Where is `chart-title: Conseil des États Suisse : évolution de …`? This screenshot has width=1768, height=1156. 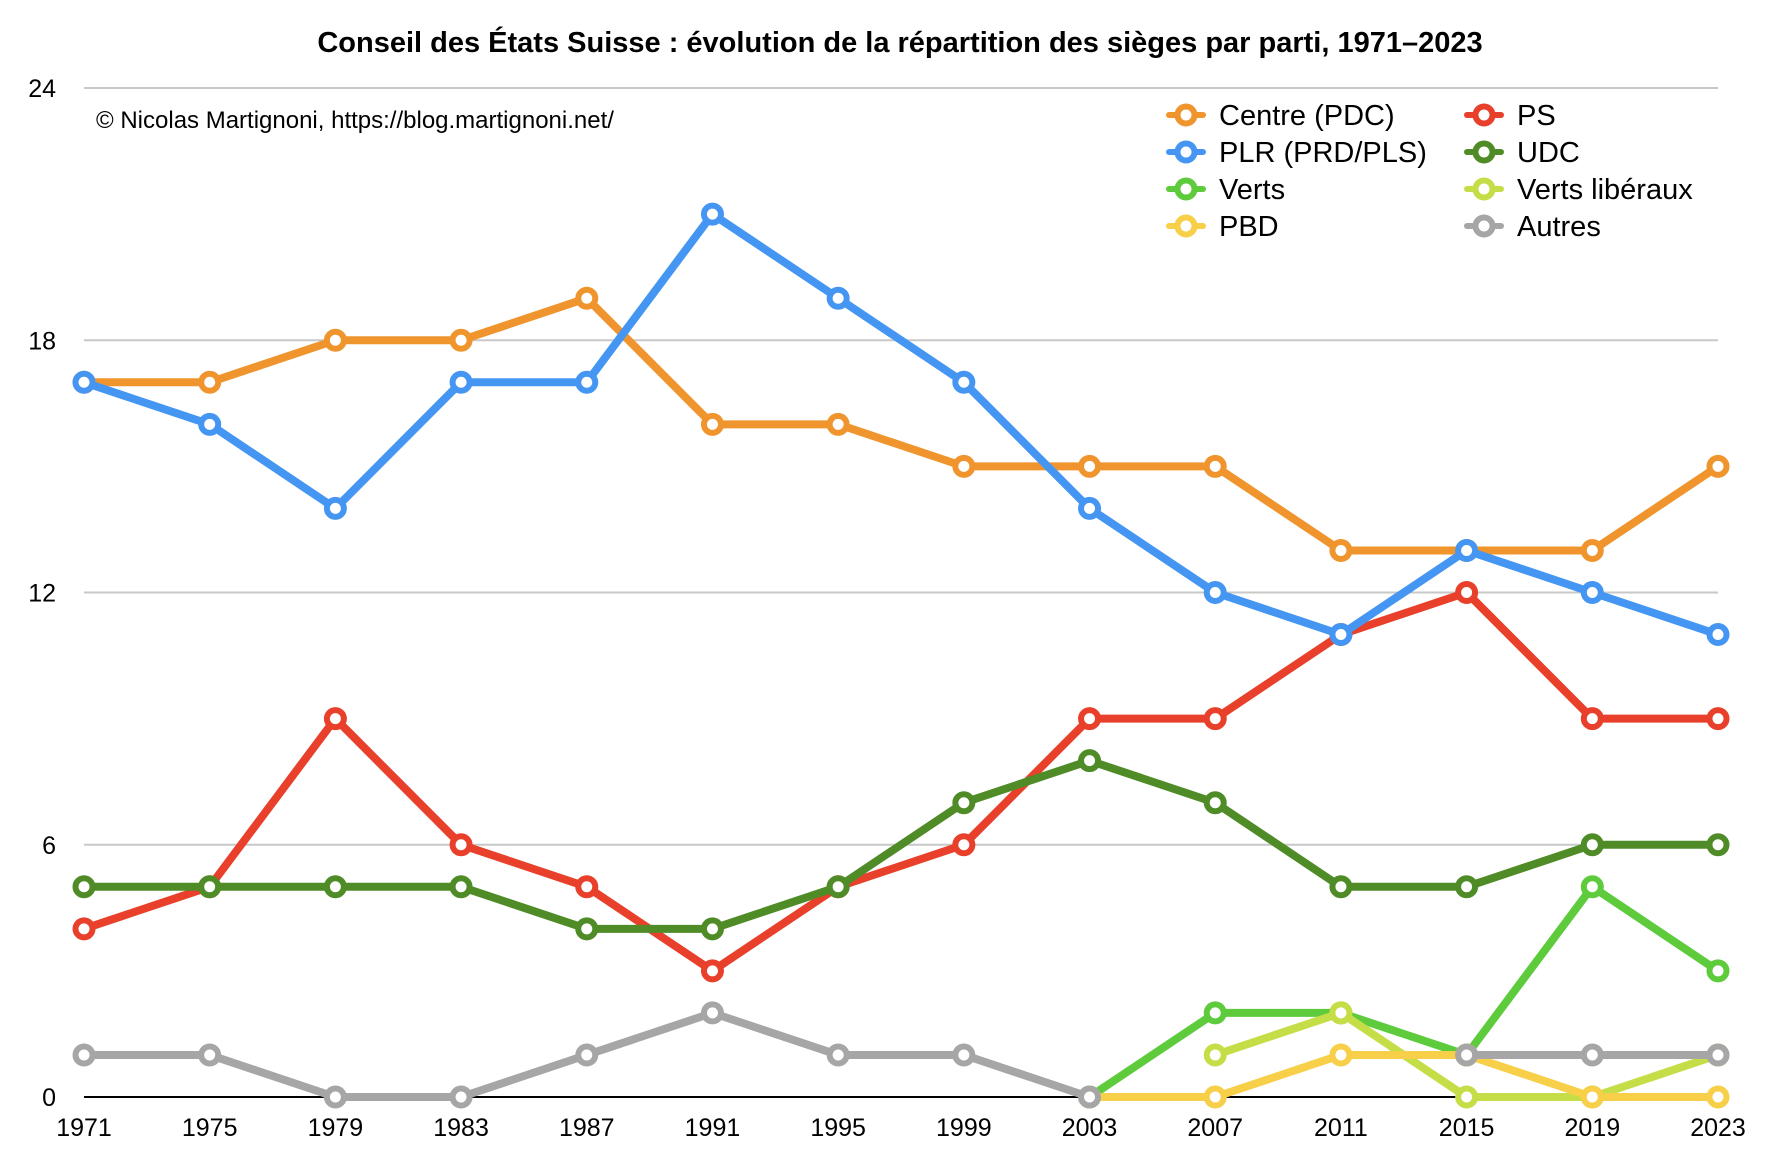
chart-title: Conseil des États Suisse : évolution de … is located at coordinates (899, 42).